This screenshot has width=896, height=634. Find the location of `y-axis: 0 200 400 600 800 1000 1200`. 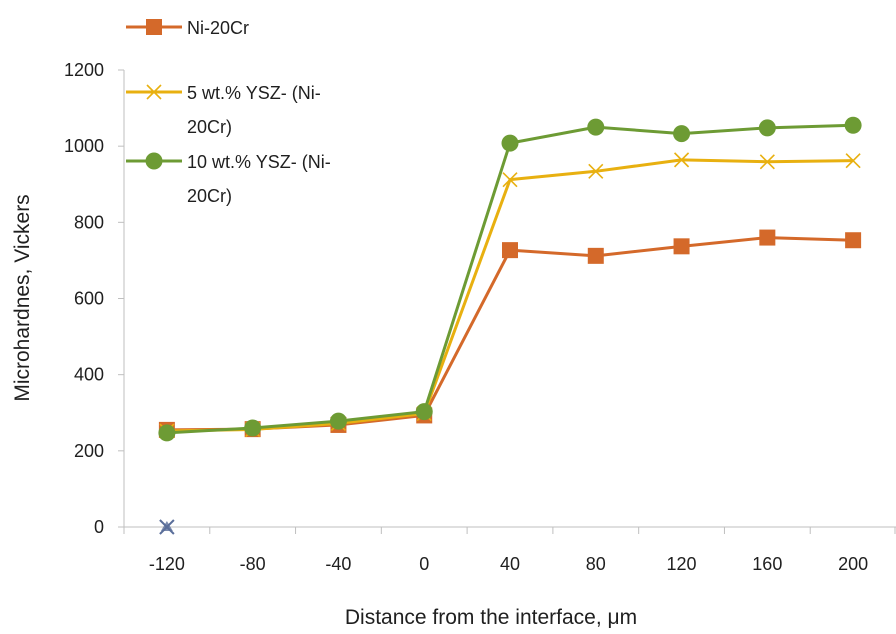

y-axis: 0 200 400 600 800 1000 1200 is located at coordinates (94, 298).